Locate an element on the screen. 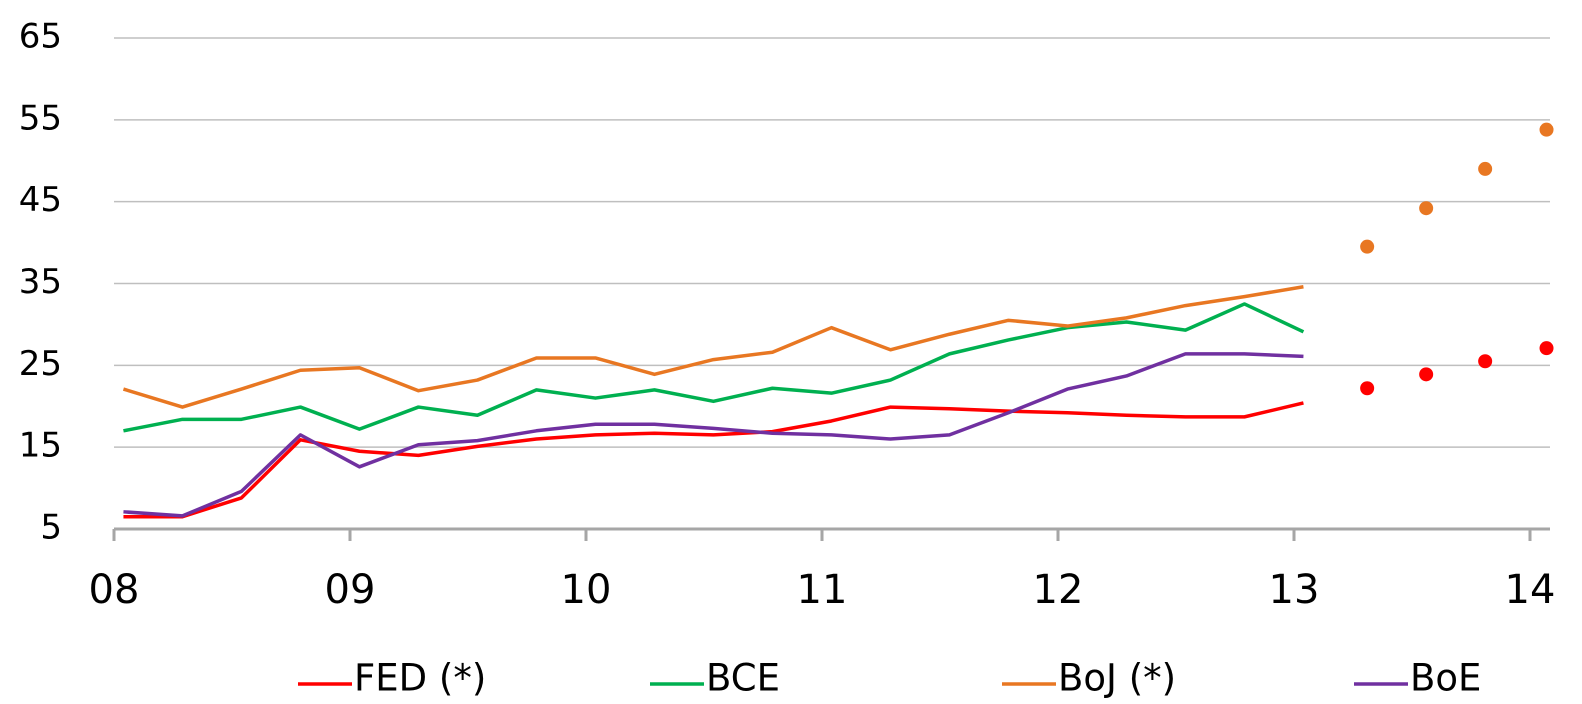 The width and height of the screenshot is (1582, 704). y-tick-label: 65 is located at coordinates (40, 37).